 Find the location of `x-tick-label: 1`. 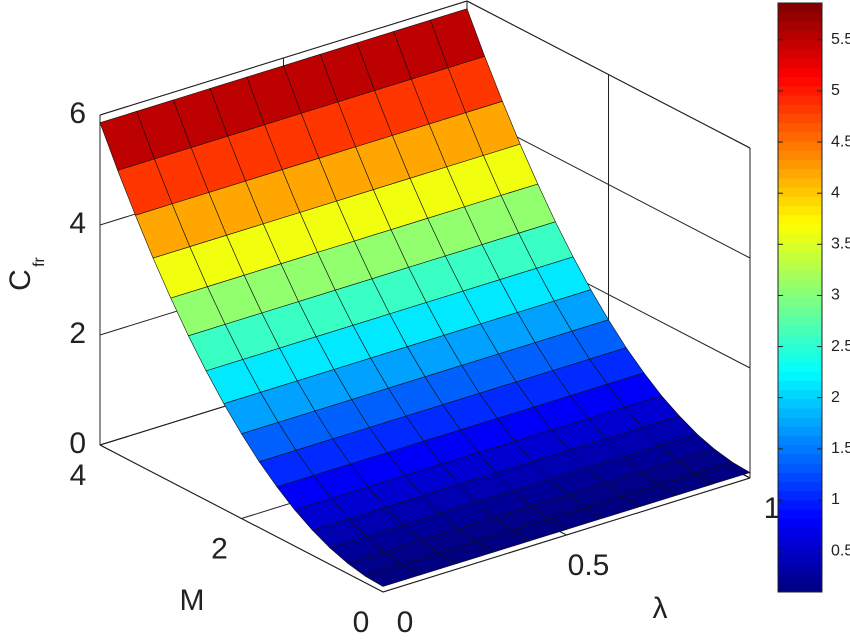

x-tick-label: 1 is located at coordinates (772, 508).